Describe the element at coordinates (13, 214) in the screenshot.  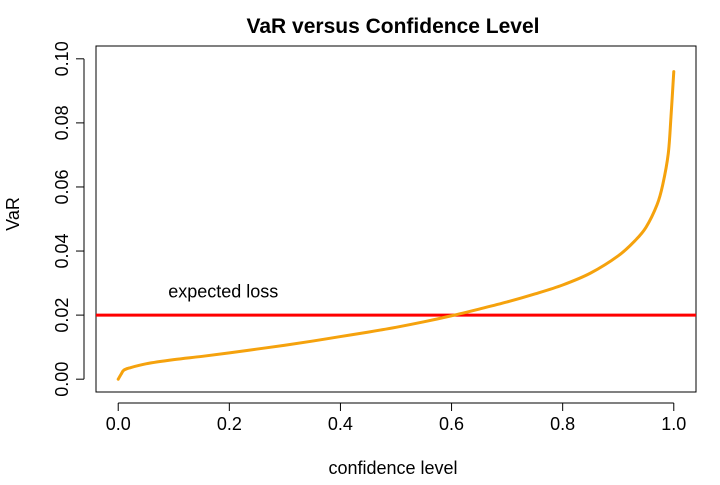
I see `y-axis-label: VaR` at that location.